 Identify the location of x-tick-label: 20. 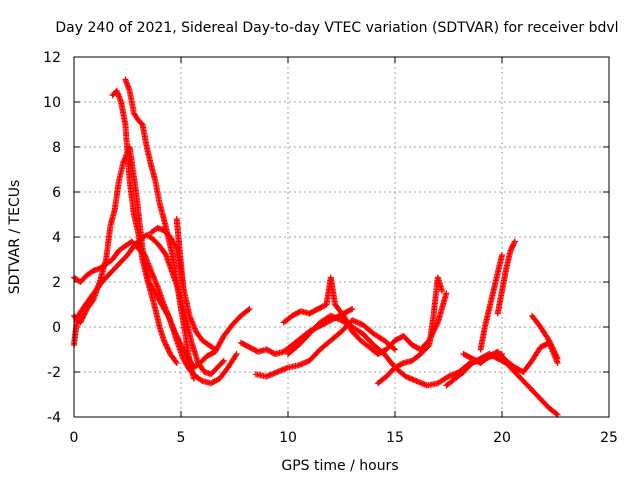
(502, 438).